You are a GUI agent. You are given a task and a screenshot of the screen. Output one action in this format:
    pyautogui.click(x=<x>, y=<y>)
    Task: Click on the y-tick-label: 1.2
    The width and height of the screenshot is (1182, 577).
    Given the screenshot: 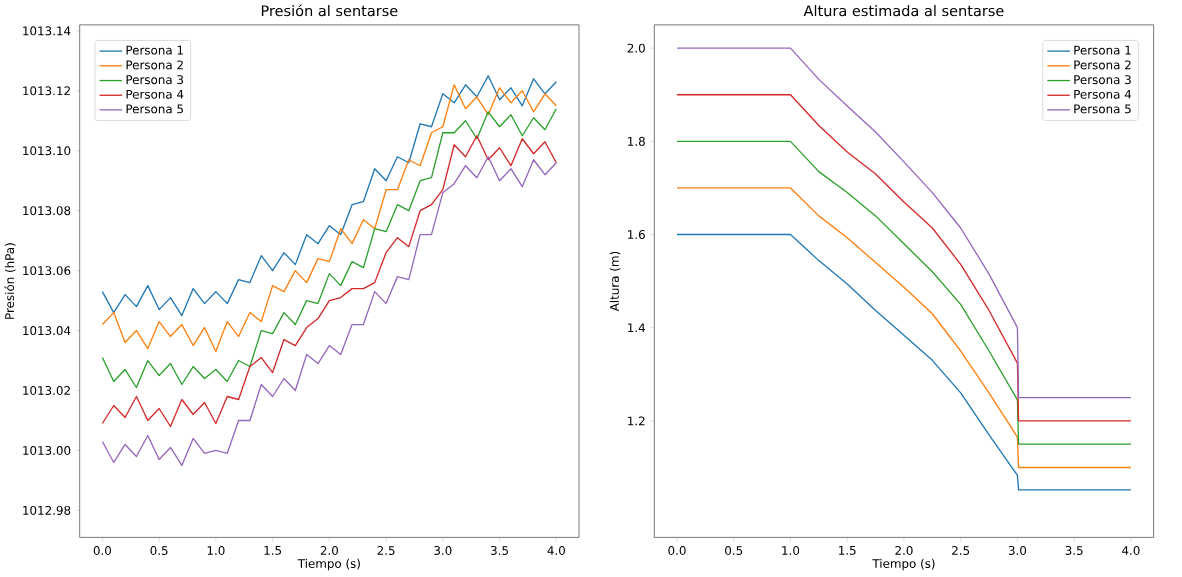 What is the action you would take?
    pyautogui.click(x=636, y=421)
    